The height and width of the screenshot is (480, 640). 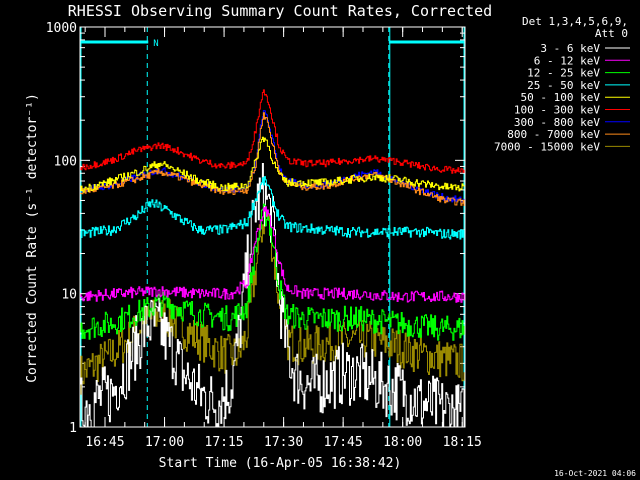 I want to click on x-tick-label: 17:15, so click(x=224, y=442).